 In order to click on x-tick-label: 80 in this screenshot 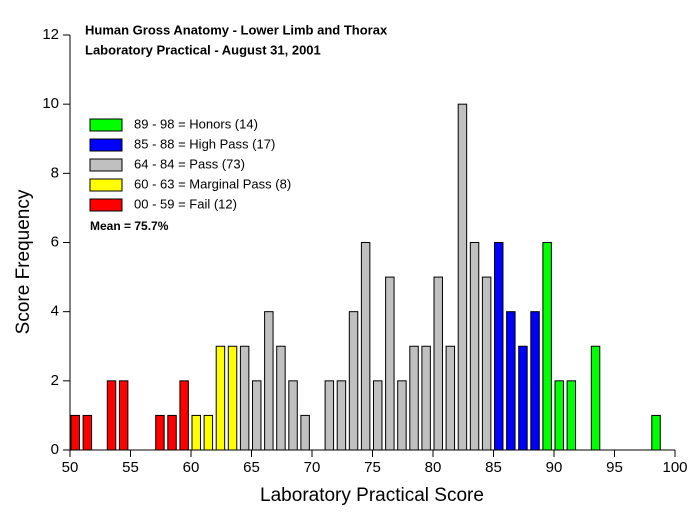, I will do `click(433, 467)`.